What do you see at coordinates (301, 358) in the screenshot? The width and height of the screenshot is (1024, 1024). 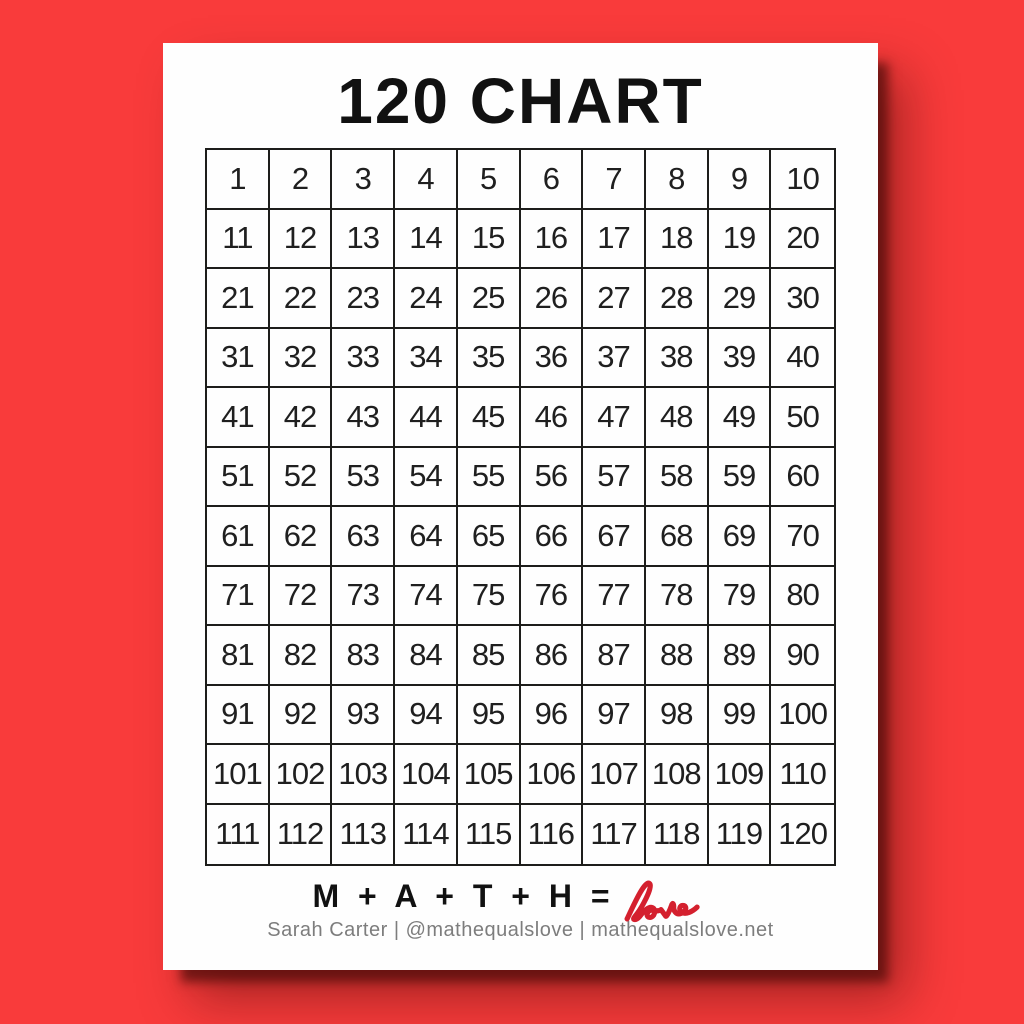 I see `grid-cell: 32` at bounding box center [301, 358].